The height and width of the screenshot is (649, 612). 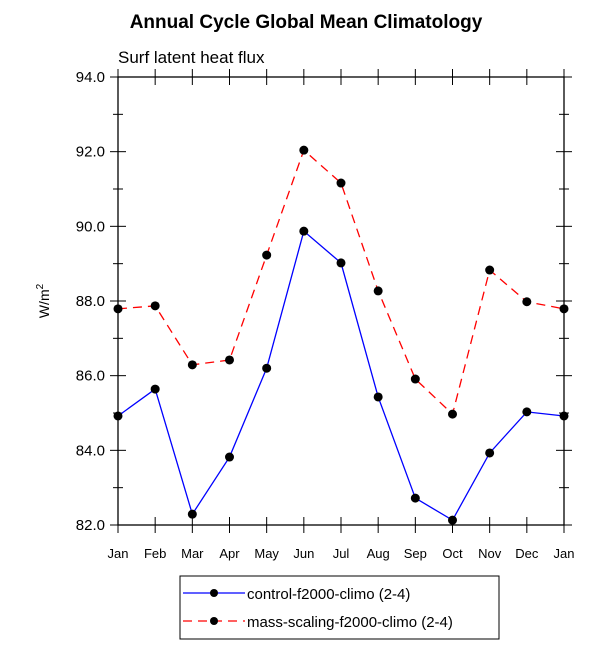 What do you see at coordinates (341, 553) in the screenshot?
I see `x-tick-label: Jul` at bounding box center [341, 553].